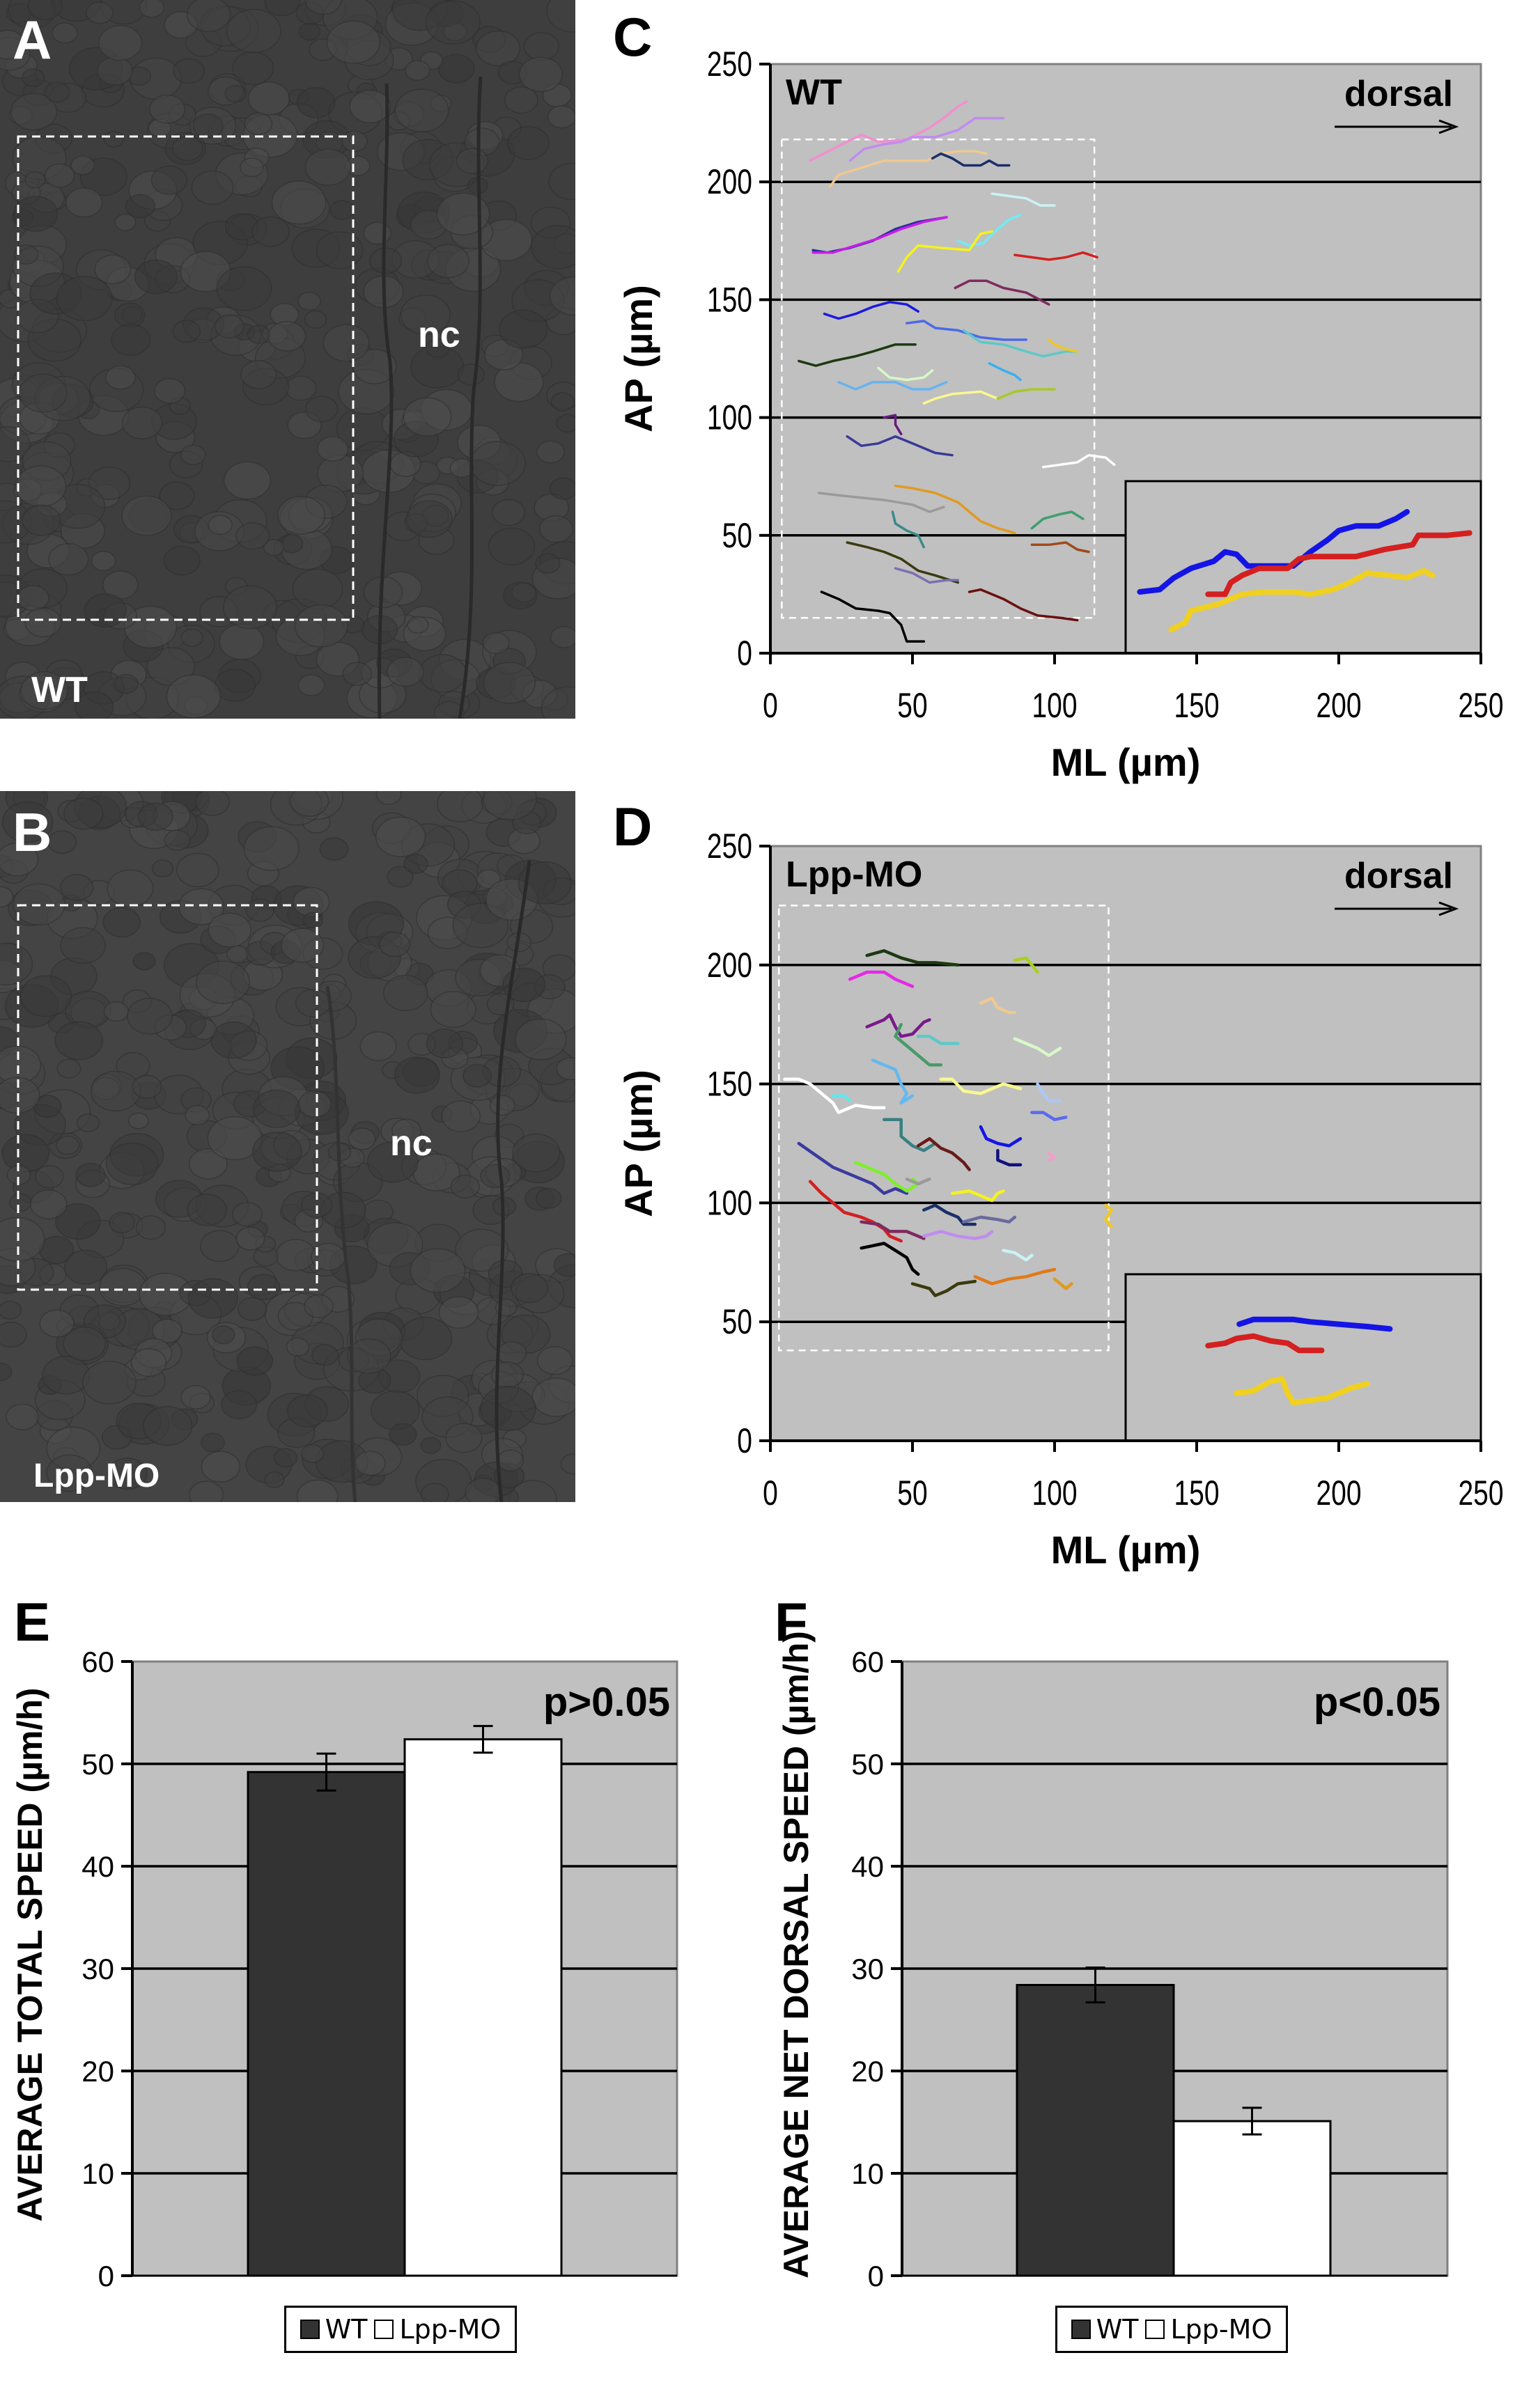 This screenshot has height=2408, width=1515. Describe the element at coordinates (1448, 127) in the screenshot. I see `dorsal-arrow-icon` at that location.